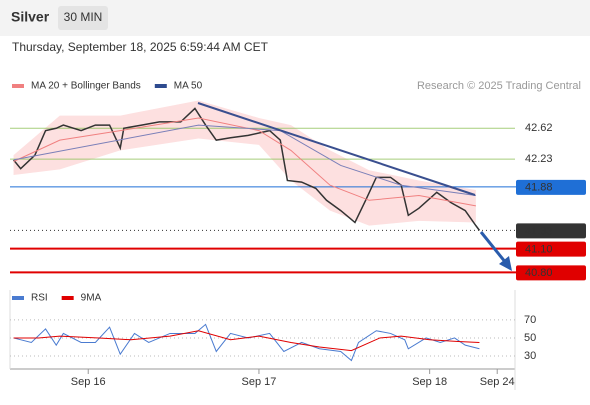  Describe the element at coordinates (539, 159) in the screenshot. I see `level-label: 42.23` at that location.